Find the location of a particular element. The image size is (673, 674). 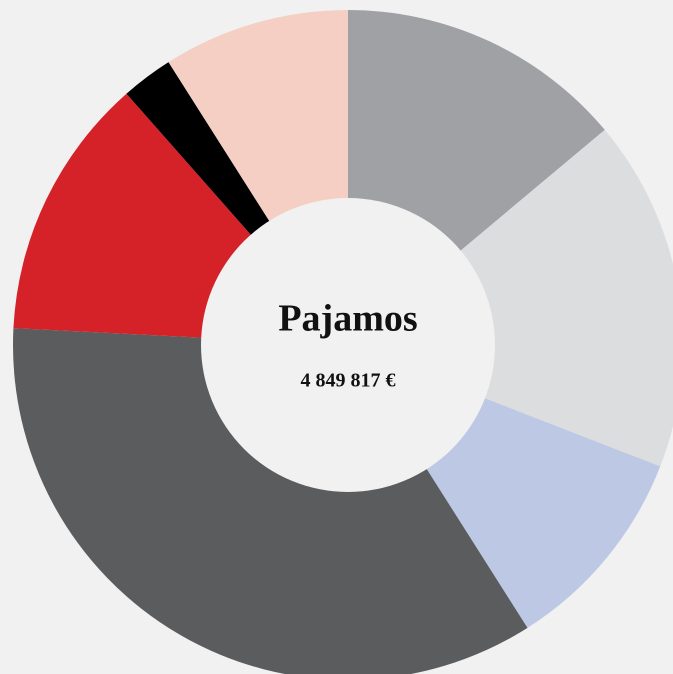

center-title: Pajamos is located at coordinates (347, 319).